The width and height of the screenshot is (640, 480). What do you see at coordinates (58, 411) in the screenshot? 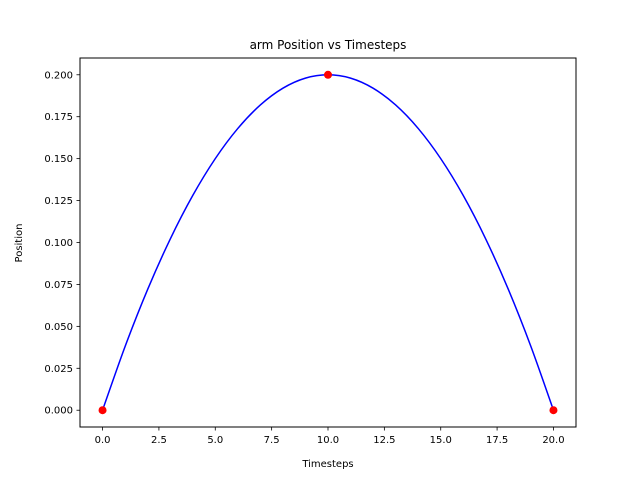
I see `y-tick-label: 0.000` at bounding box center [58, 411].